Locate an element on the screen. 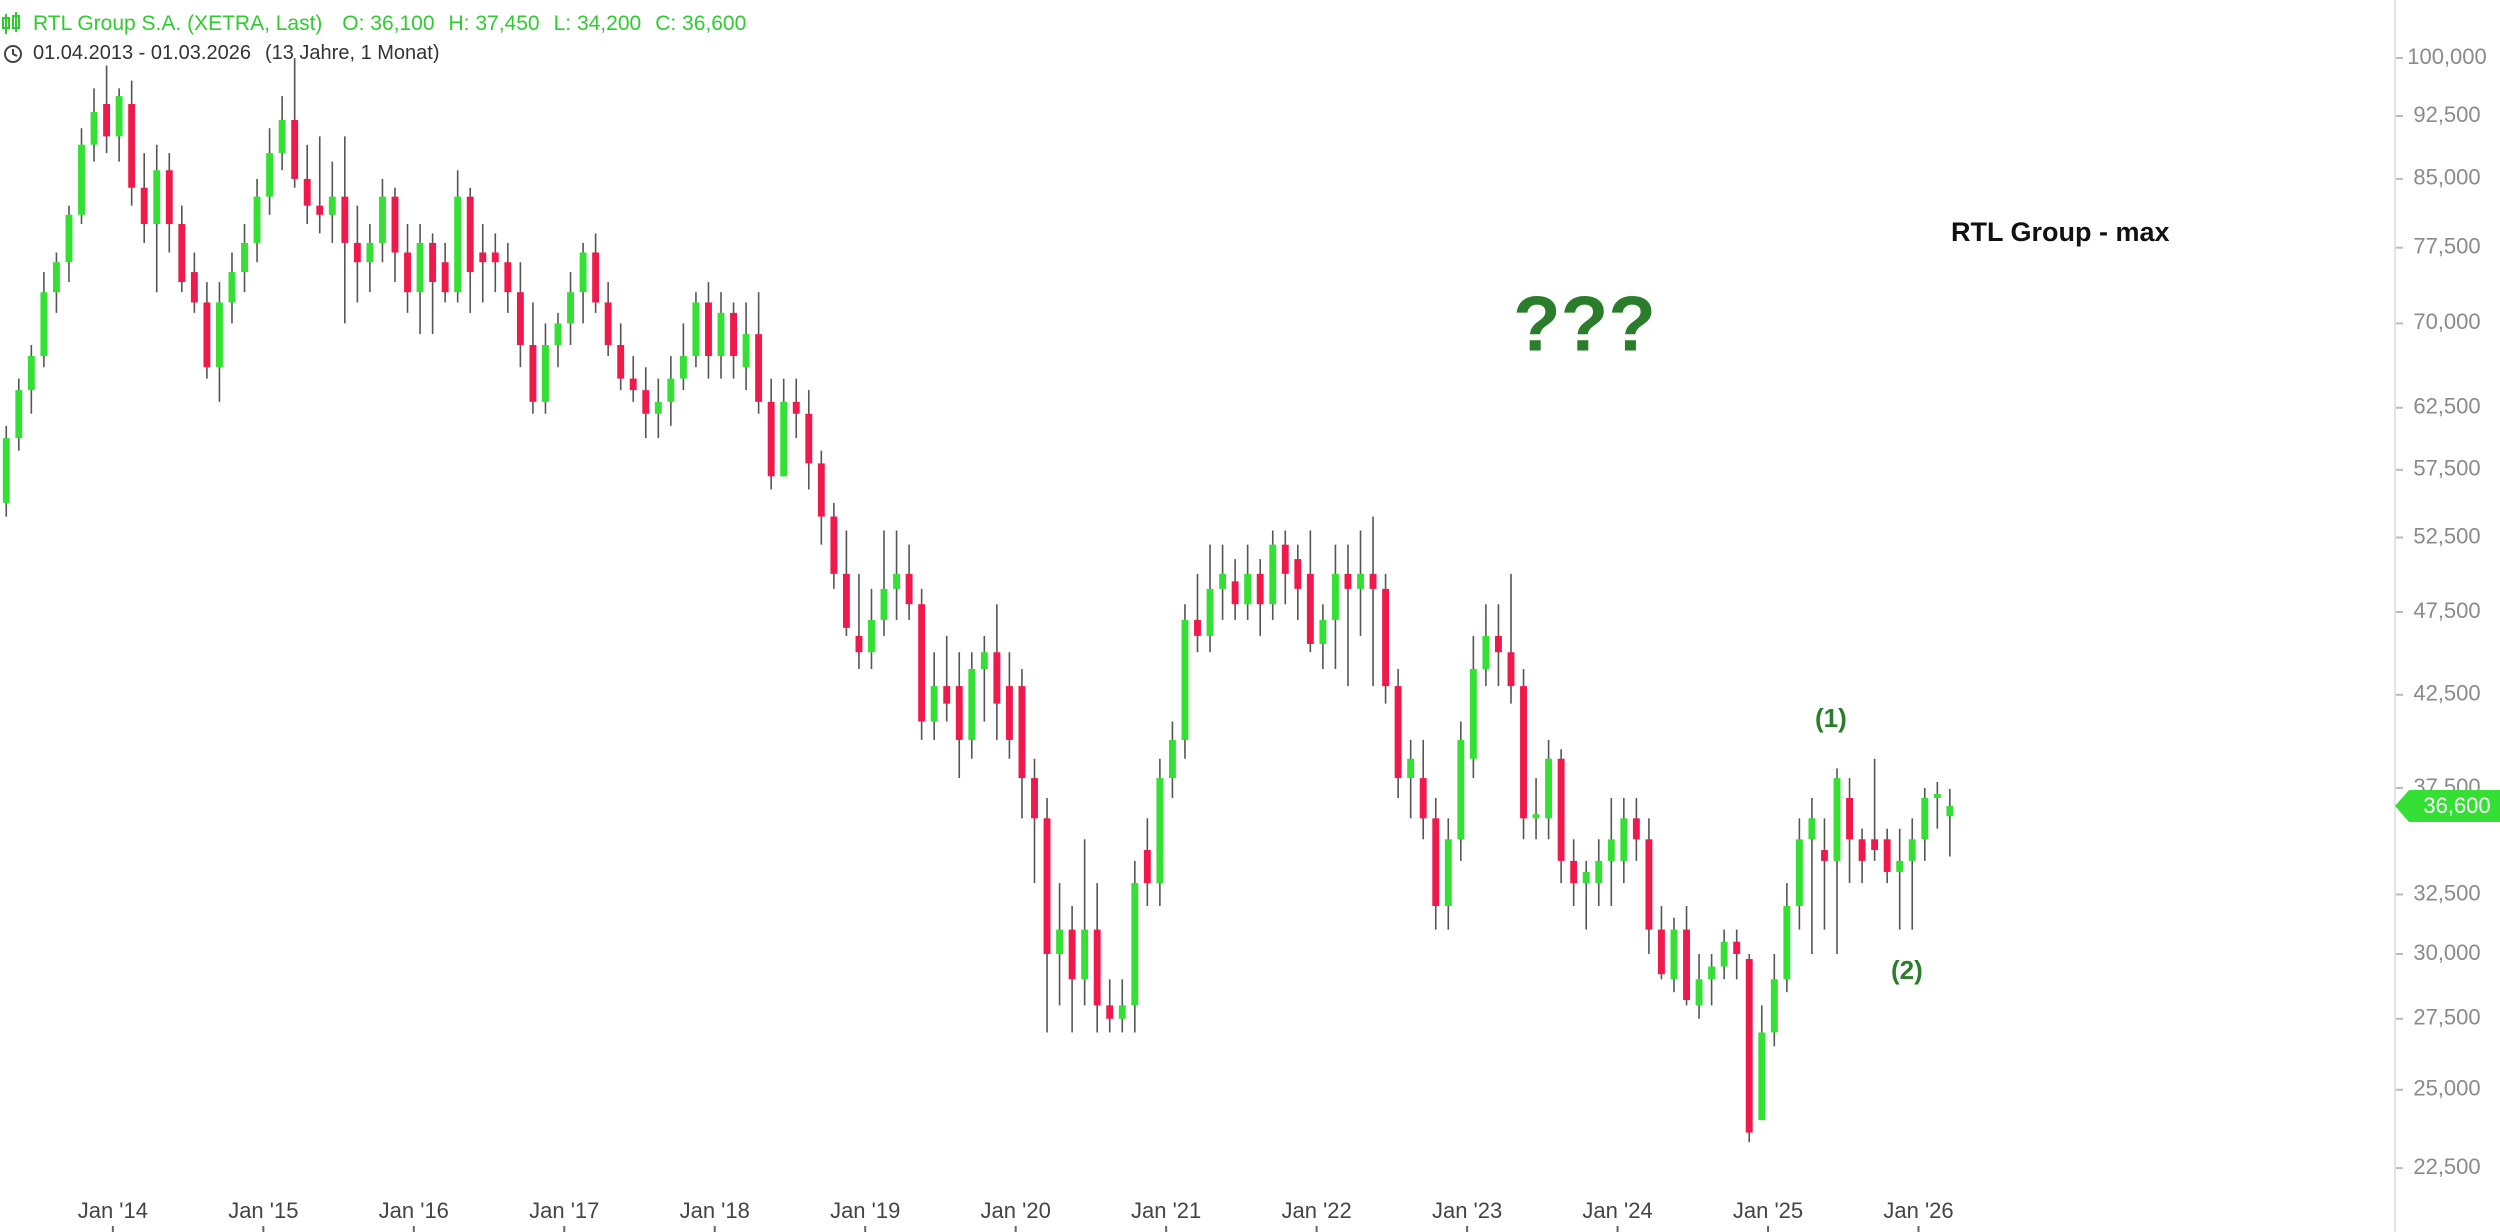 The height and width of the screenshot is (1232, 2500). y-tick-label: 52,500 is located at coordinates (2446, 535).